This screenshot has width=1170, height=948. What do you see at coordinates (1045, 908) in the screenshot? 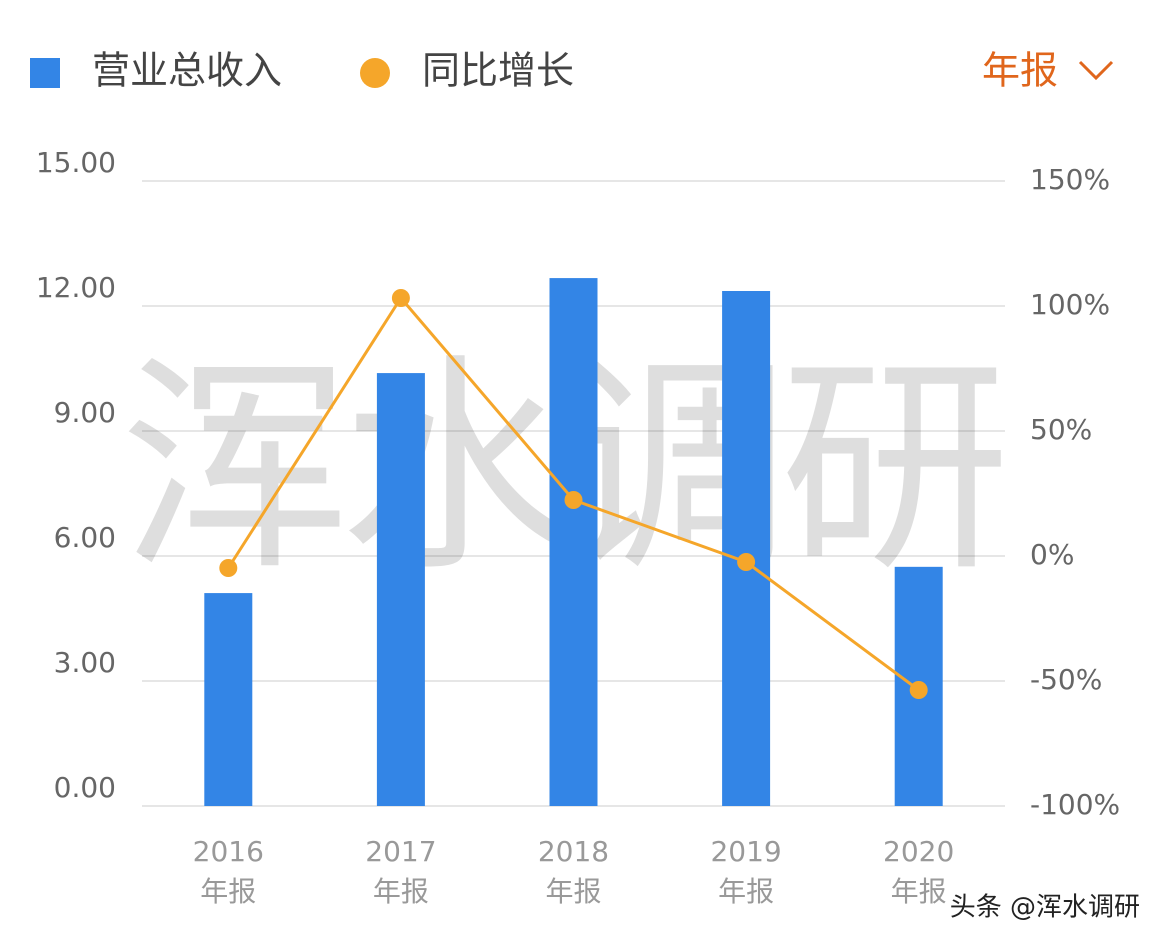
I see `source-mark: 头条 @浑水调研` at bounding box center [1045, 908].